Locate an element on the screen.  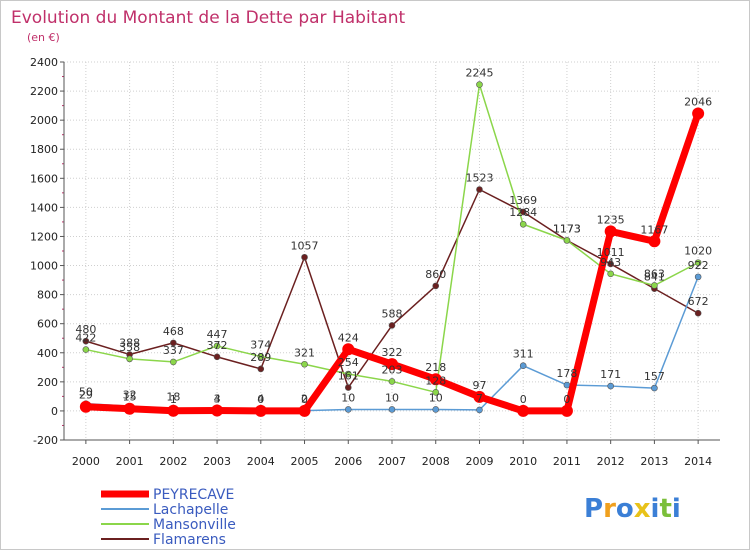
y-tick-label: 2400 is located at coordinates (44, 62).